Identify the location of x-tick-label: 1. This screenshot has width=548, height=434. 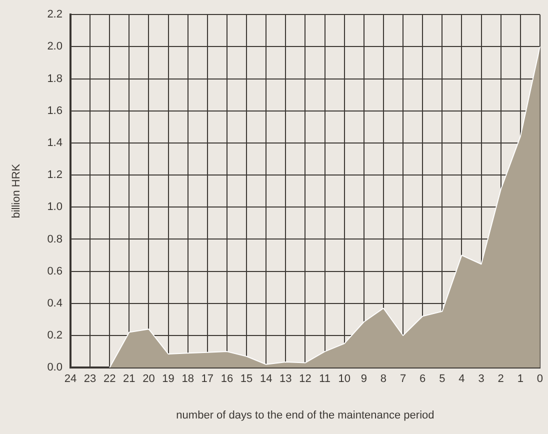
(520, 379).